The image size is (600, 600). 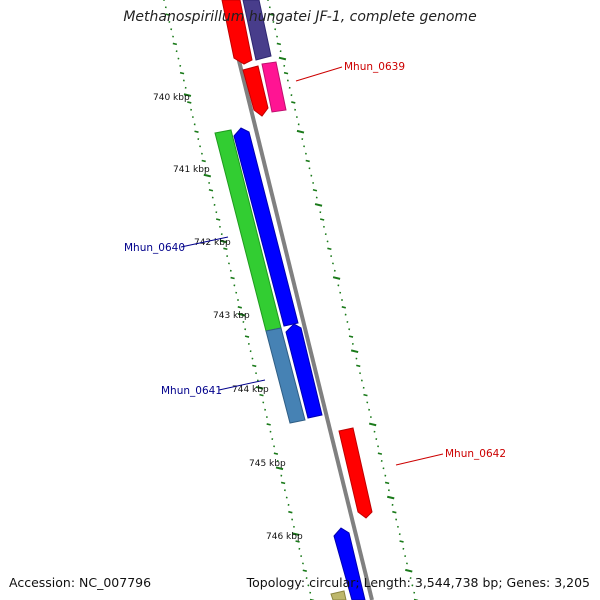 What do you see at coordinates (191, 170) in the screenshot?
I see `tick-label-741: 741 kbp` at bounding box center [191, 170].